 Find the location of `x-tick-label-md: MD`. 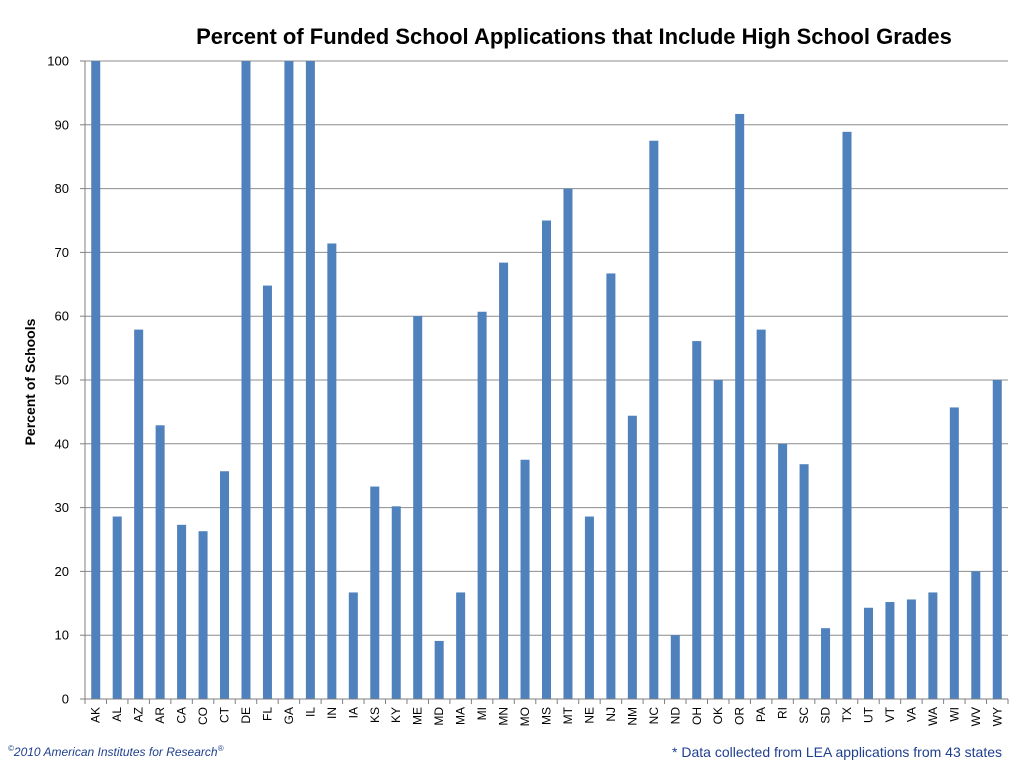

x-tick-label-md: MD is located at coordinates (439, 716).